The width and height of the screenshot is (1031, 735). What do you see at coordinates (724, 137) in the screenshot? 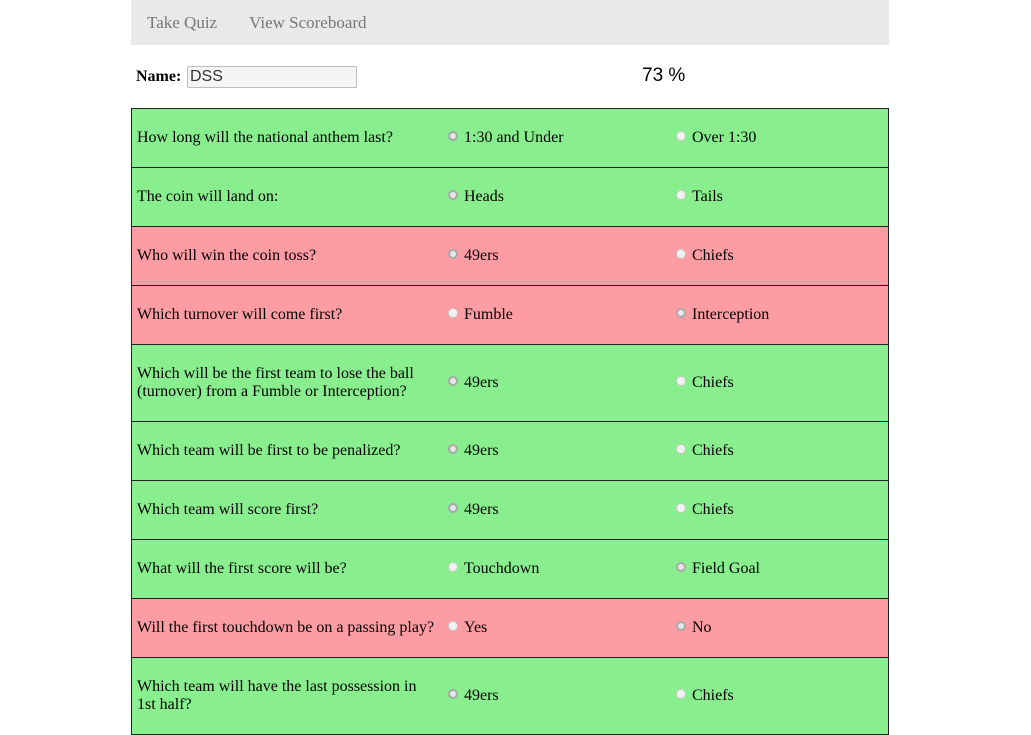
I see `answer-label: Over 1:30` at bounding box center [724, 137].